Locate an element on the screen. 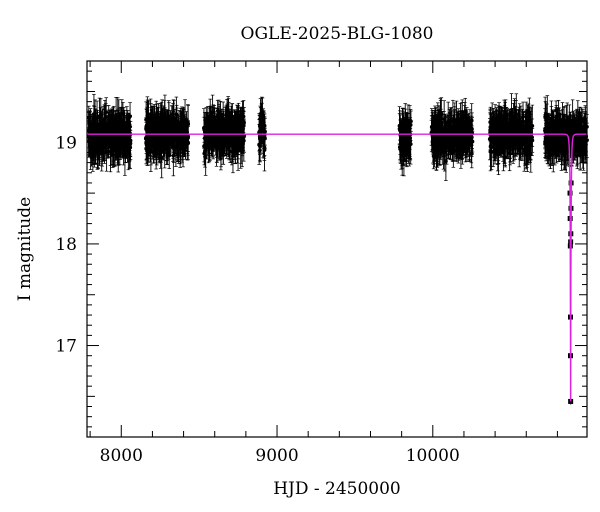  chart-title: OGLE-2025-BLG-1080 is located at coordinates (337, 34).